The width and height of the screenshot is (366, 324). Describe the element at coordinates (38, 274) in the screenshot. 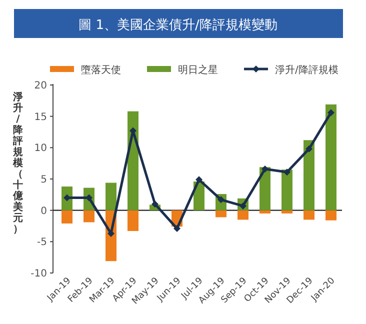

I see `y-tick-label: -10` at that location.